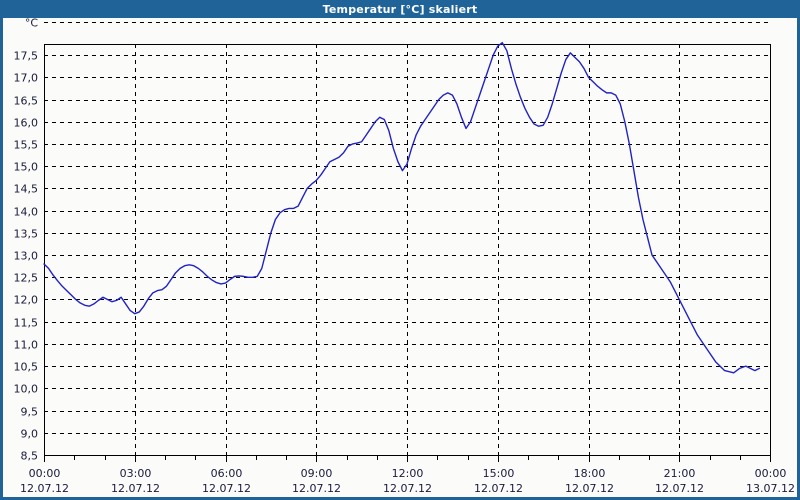  What do you see at coordinates (408, 473) in the screenshot?
I see `x-axis-time-label: 12:00` at bounding box center [408, 473].